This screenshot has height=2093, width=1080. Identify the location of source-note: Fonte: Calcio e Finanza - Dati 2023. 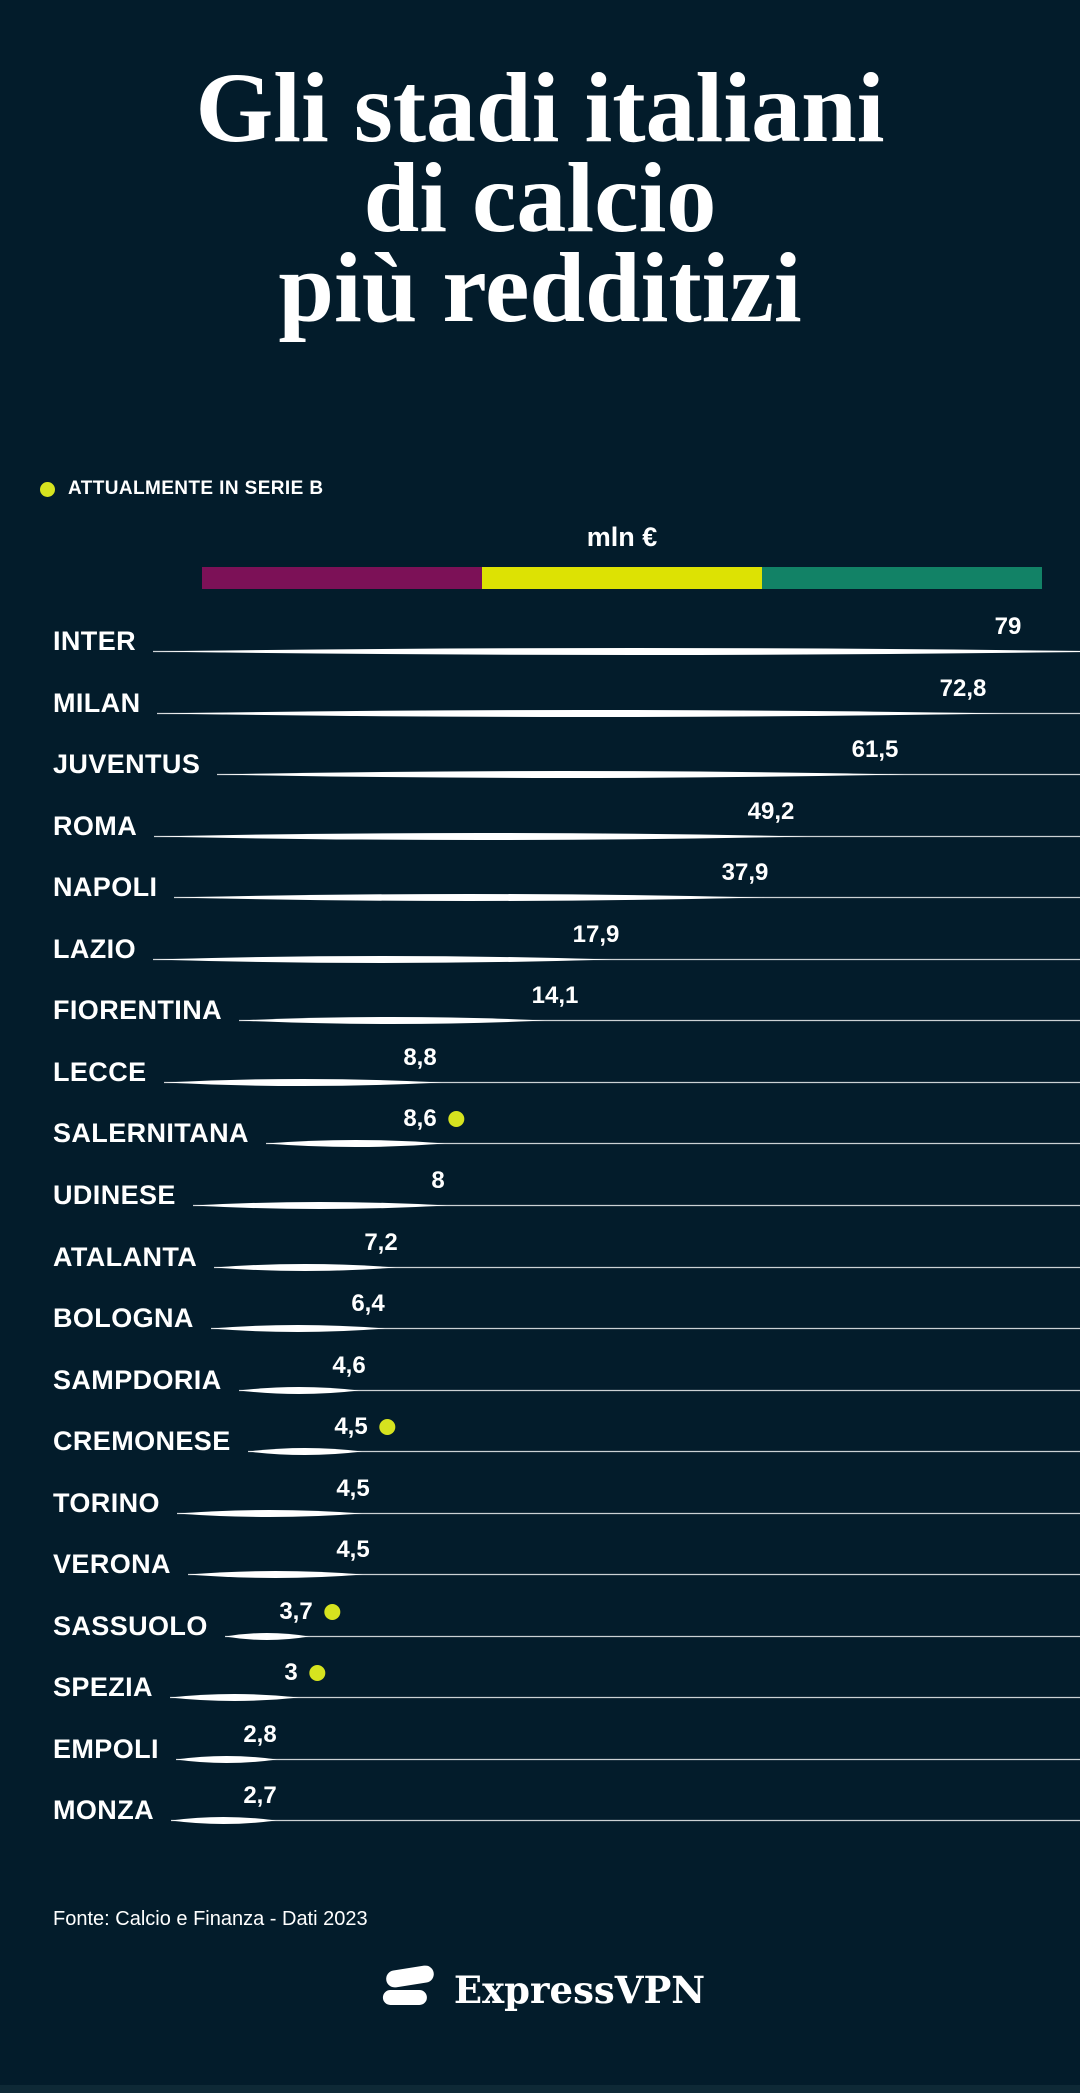
(210, 1919).